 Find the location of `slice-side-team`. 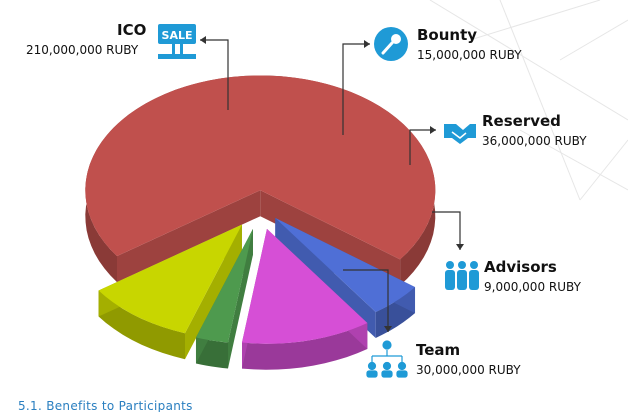

slice-side-team is located at coordinates (141, 325).